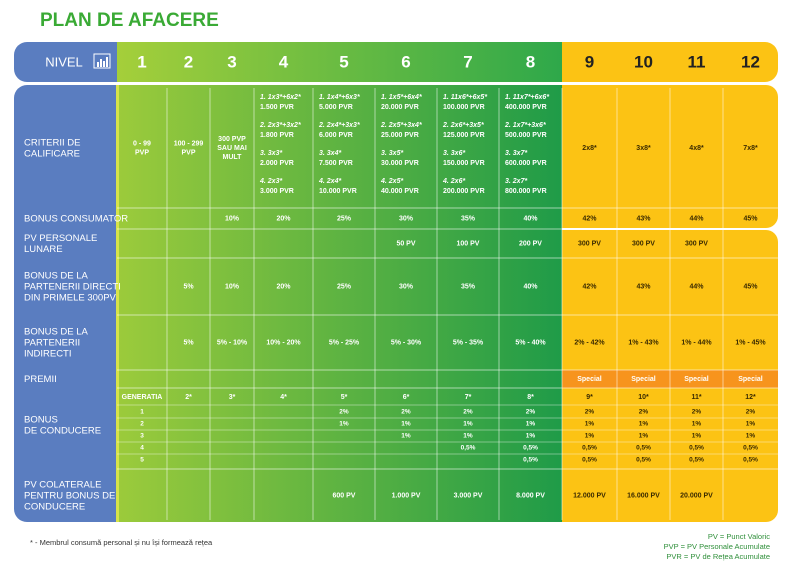 This screenshot has height=566, width=800. Describe the element at coordinates (329, 181) in the screenshot. I see `criteria-line: 4. 2x4*` at that location.